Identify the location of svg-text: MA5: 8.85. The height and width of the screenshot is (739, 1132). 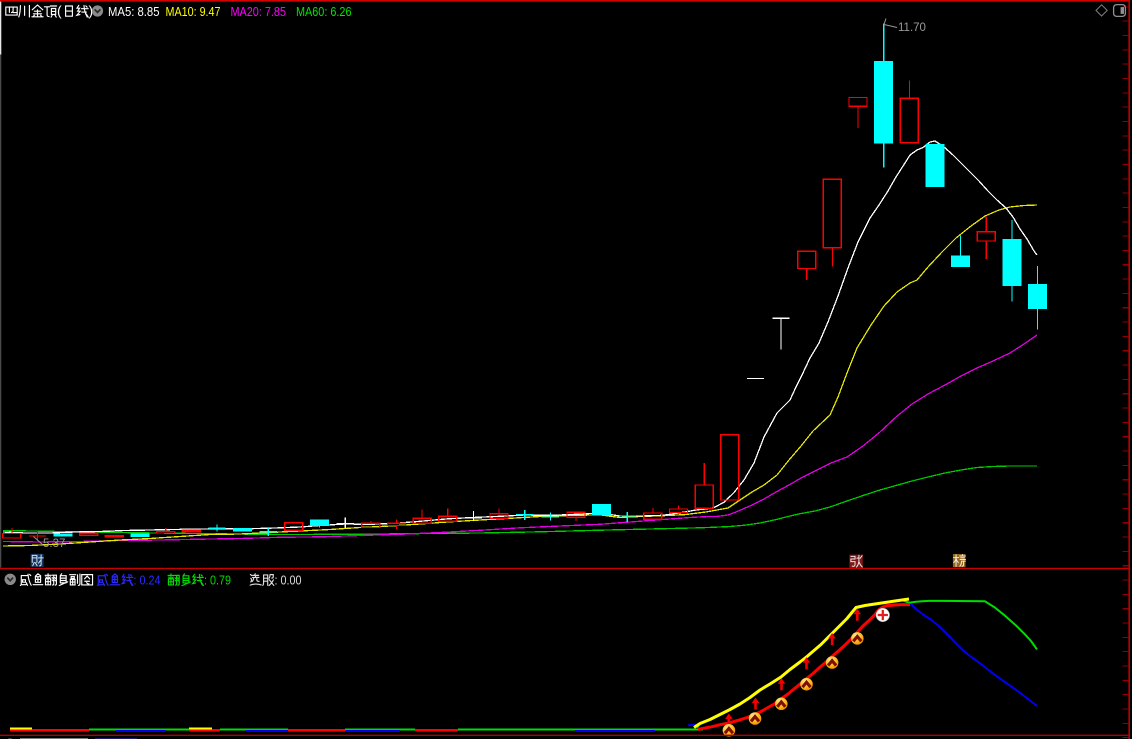
(134, 11).